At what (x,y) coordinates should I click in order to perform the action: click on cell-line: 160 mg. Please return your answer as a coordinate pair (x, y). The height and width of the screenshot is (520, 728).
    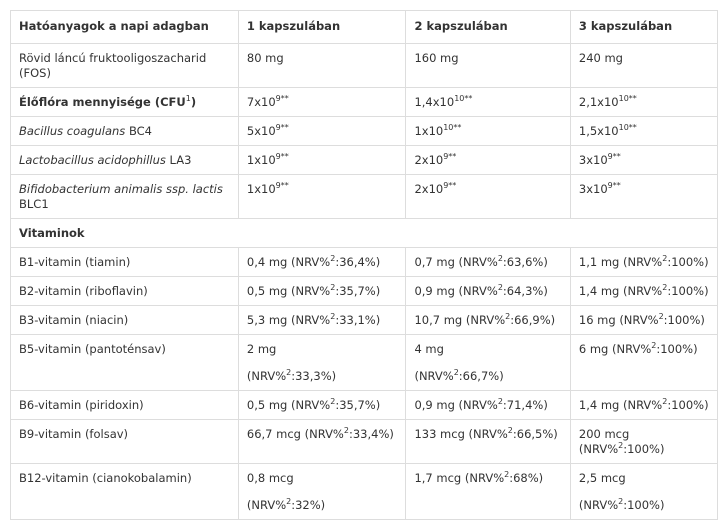
    Looking at the image, I should click on (487, 58).